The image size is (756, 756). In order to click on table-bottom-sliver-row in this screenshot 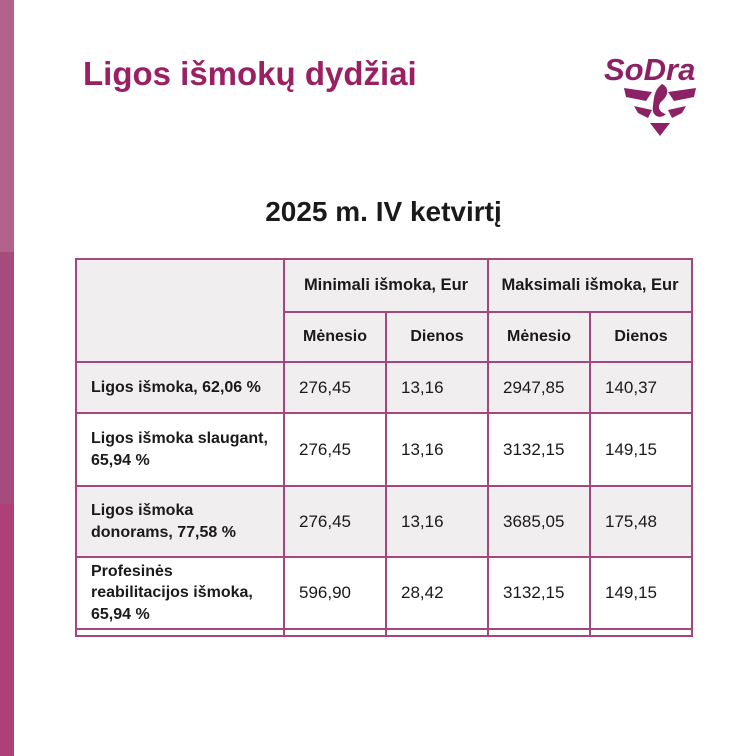, I will do `click(384, 632)`.